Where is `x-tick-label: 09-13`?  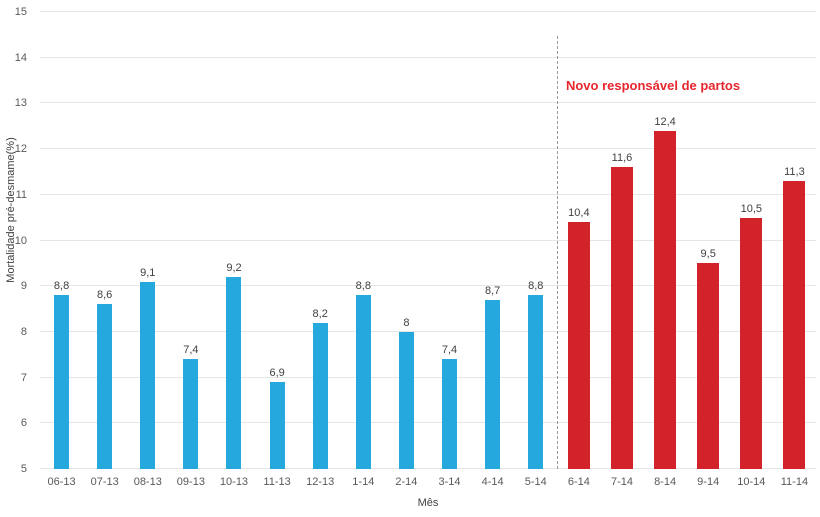 x-tick-label: 09-13 is located at coordinates (190, 482).